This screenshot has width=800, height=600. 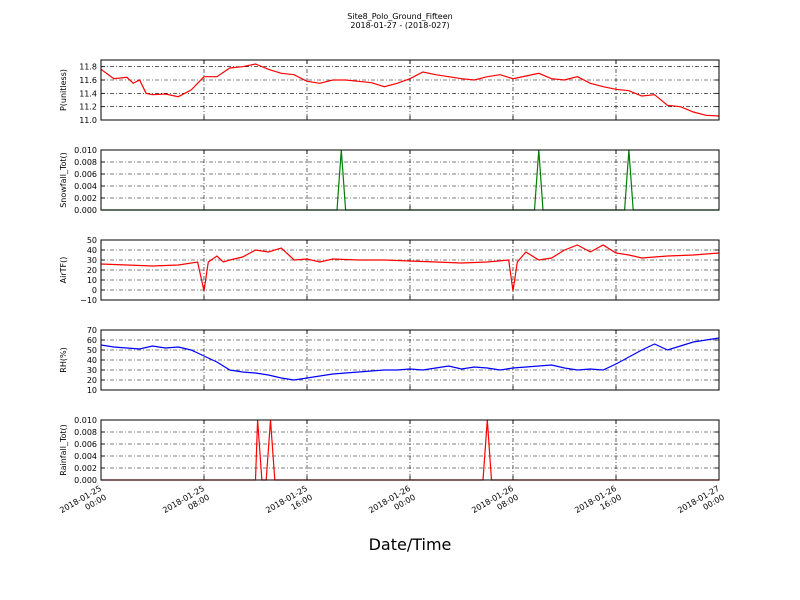 What do you see at coordinates (63, 90) in the screenshot?
I see `y-axis-label: P(unitless)` at bounding box center [63, 90].